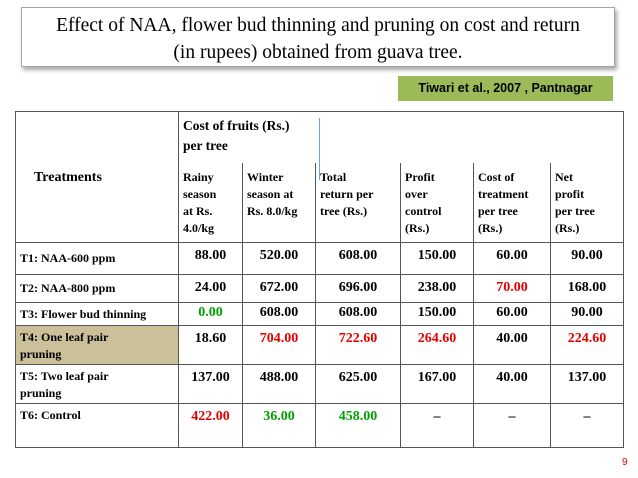 Image resolution: width=638 pixels, height=478 pixels. Describe the element at coordinates (279, 288) in the screenshot. I see `cell: 672.00` at that location.